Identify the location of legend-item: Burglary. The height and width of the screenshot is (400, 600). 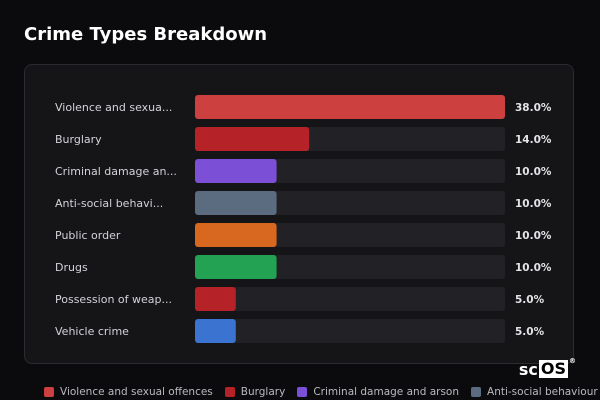
(255, 392).